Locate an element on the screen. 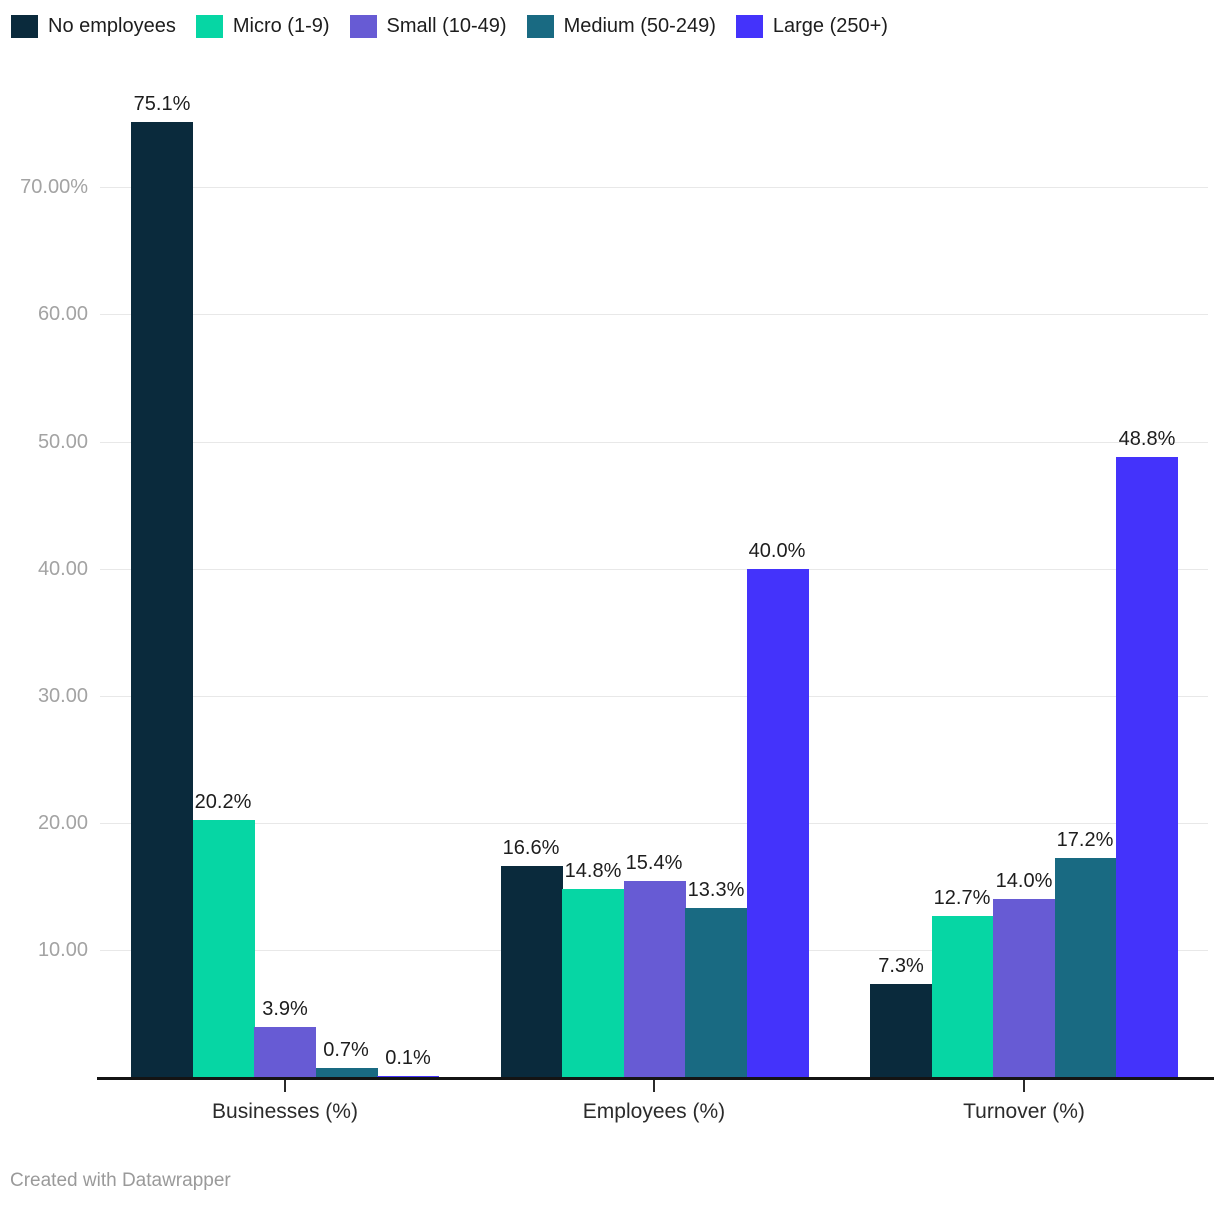 The height and width of the screenshot is (1210, 1220). bar-large-250-employees is located at coordinates (778, 823).